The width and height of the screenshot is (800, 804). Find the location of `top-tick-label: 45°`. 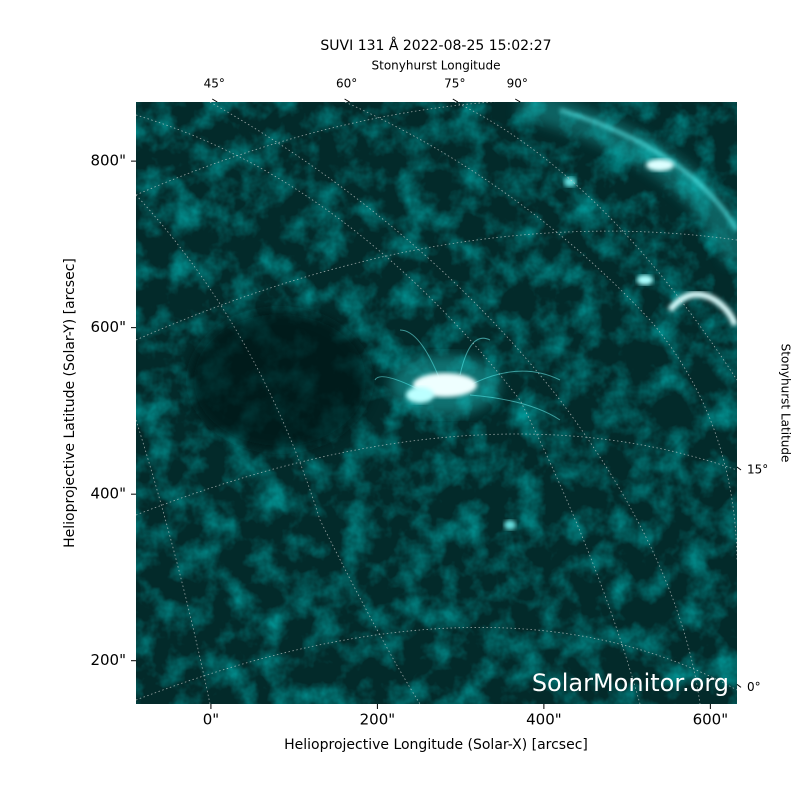

top-tick-label: 45° is located at coordinates (214, 84).